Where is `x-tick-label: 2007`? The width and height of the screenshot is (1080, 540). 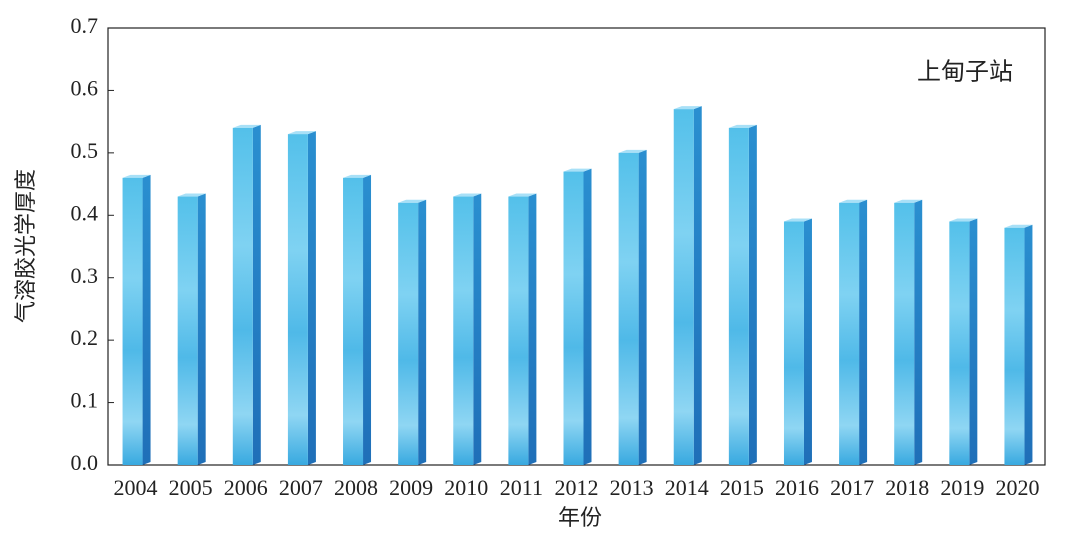 x-tick-label: 2007 is located at coordinates (301, 487).